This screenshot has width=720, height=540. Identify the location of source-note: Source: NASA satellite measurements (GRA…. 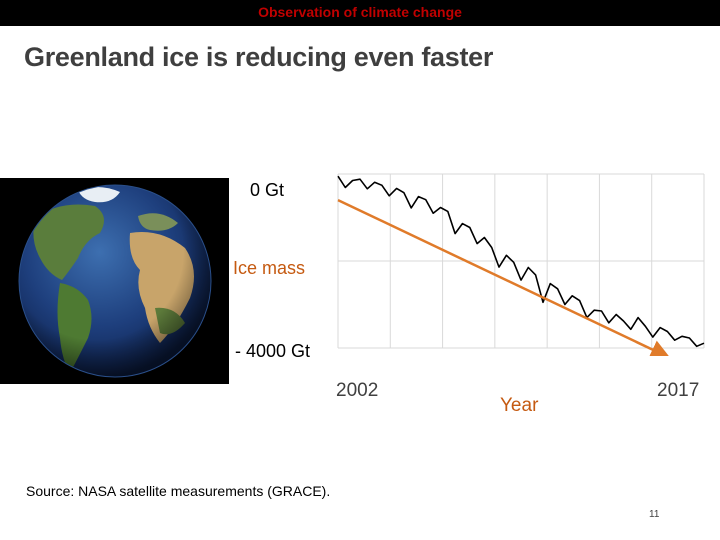
(178, 491).